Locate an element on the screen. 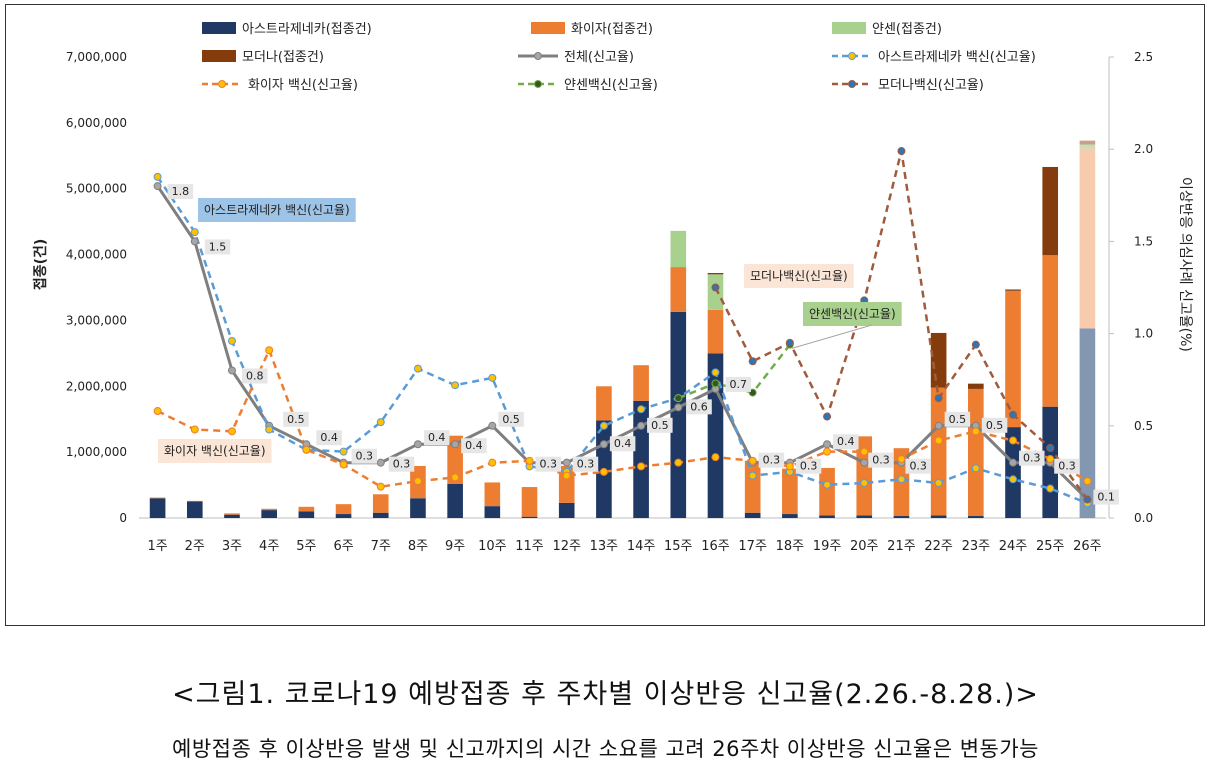 Image resolution: width=1211 pixels, height=767 pixels. legend-label: 얀센(접종건) is located at coordinates (907, 29).